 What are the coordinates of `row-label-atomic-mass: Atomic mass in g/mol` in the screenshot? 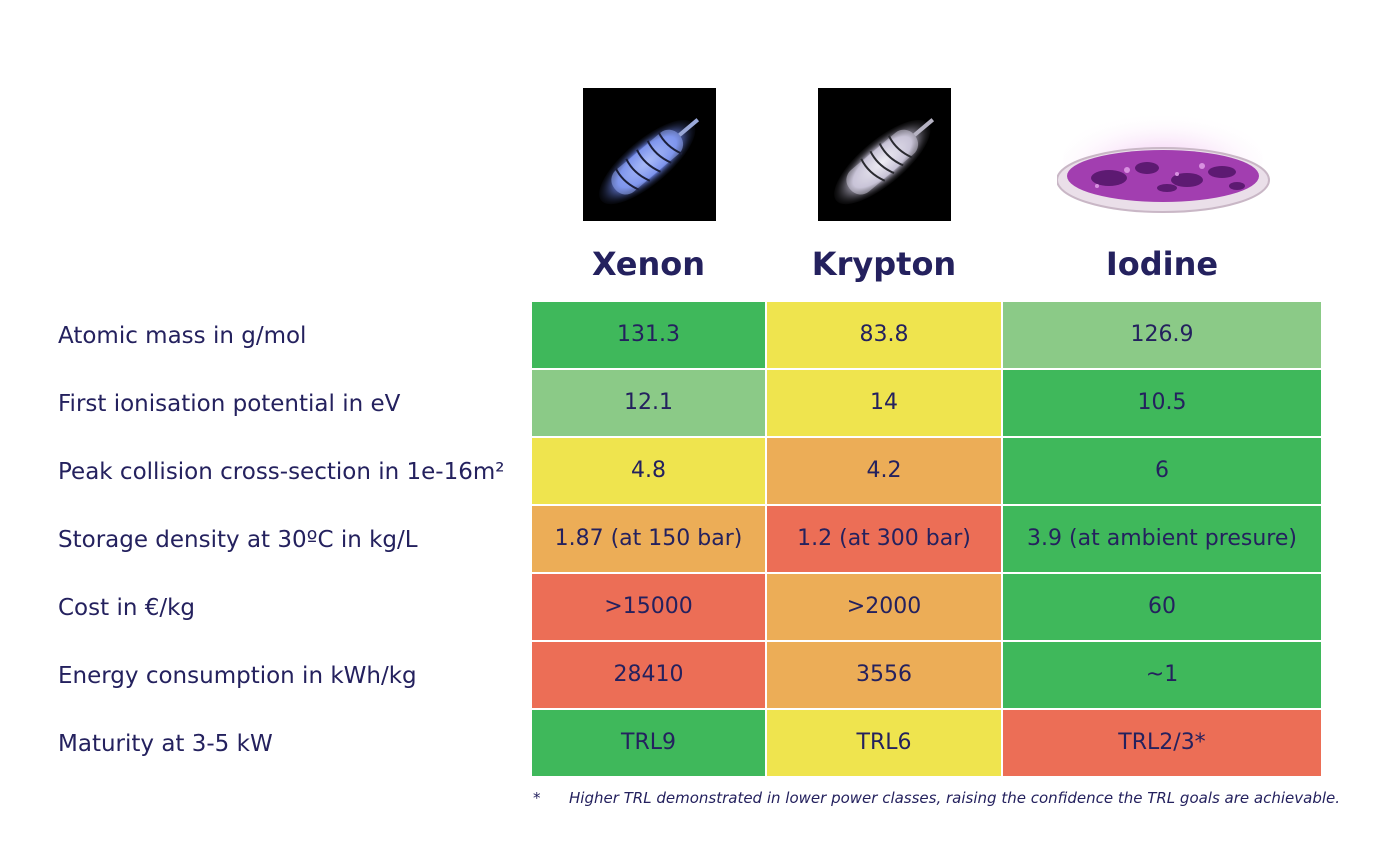 It's located at (182, 336).